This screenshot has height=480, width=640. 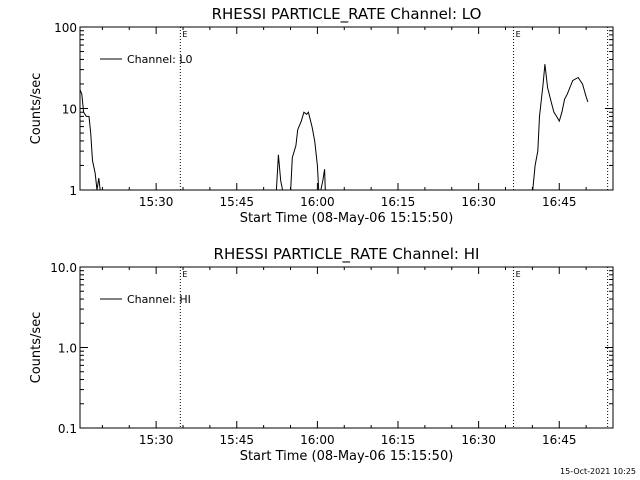 I want to click on y-tick-label: 10, so click(x=69, y=110).